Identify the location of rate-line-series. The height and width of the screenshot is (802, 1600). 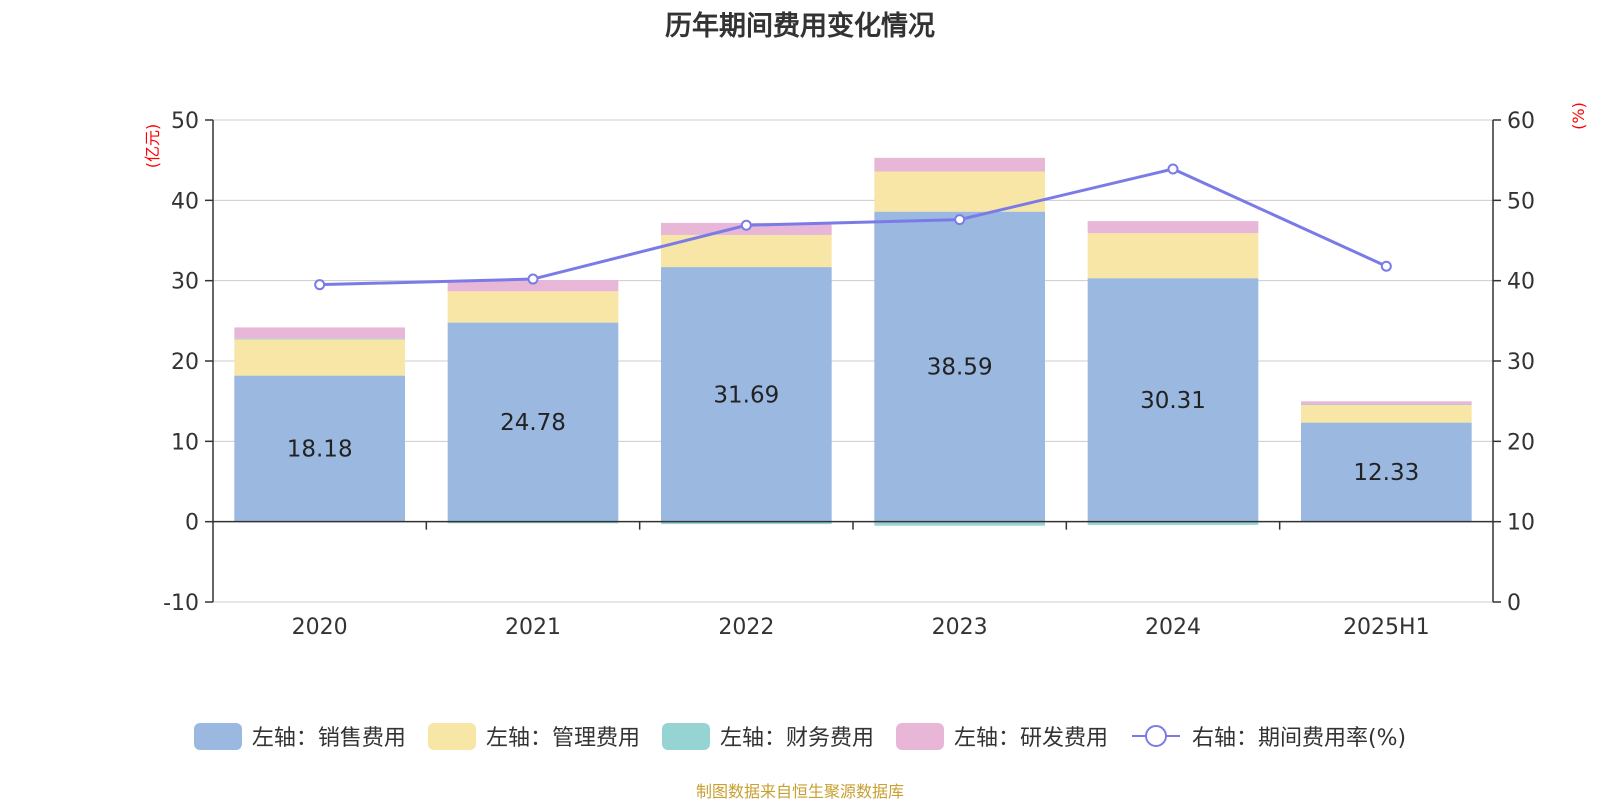
(853, 227).